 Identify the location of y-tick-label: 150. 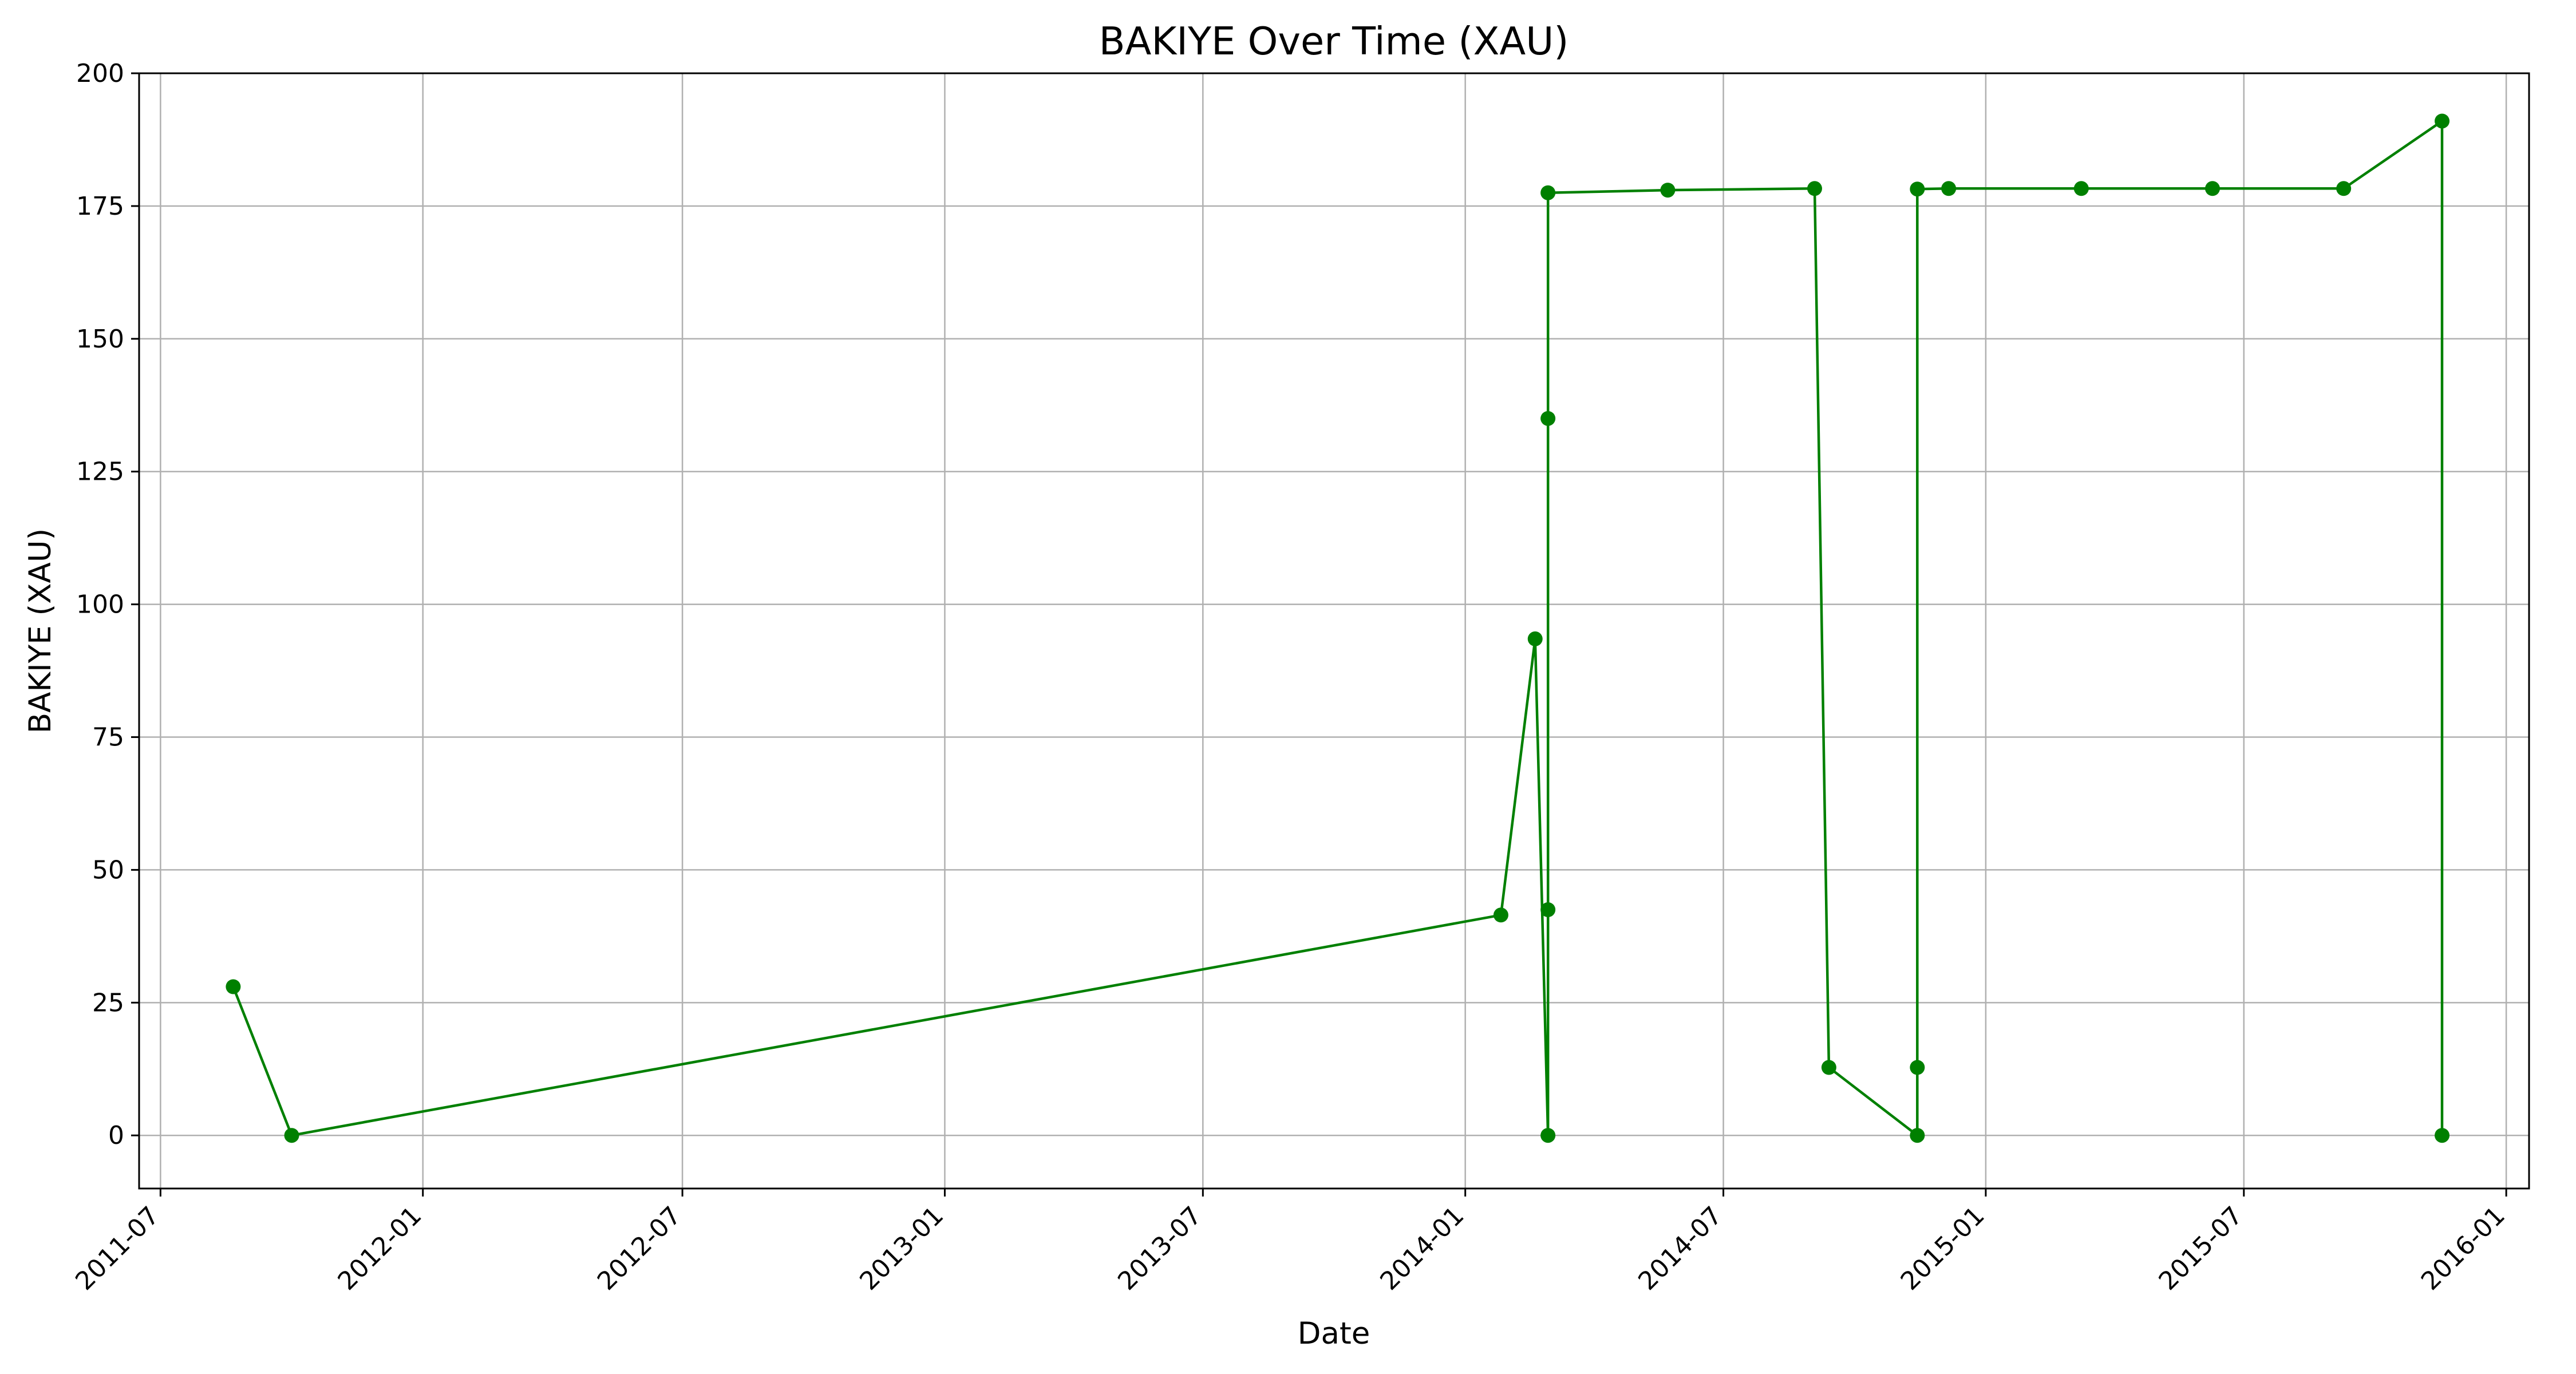
(100, 340).